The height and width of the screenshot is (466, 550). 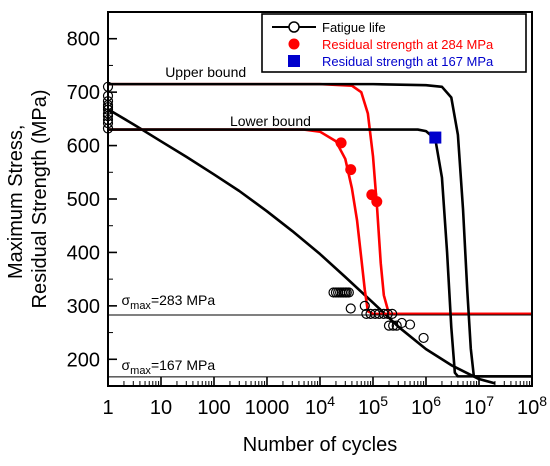 I want to click on y-tick-label: 500, so click(x=83, y=200).